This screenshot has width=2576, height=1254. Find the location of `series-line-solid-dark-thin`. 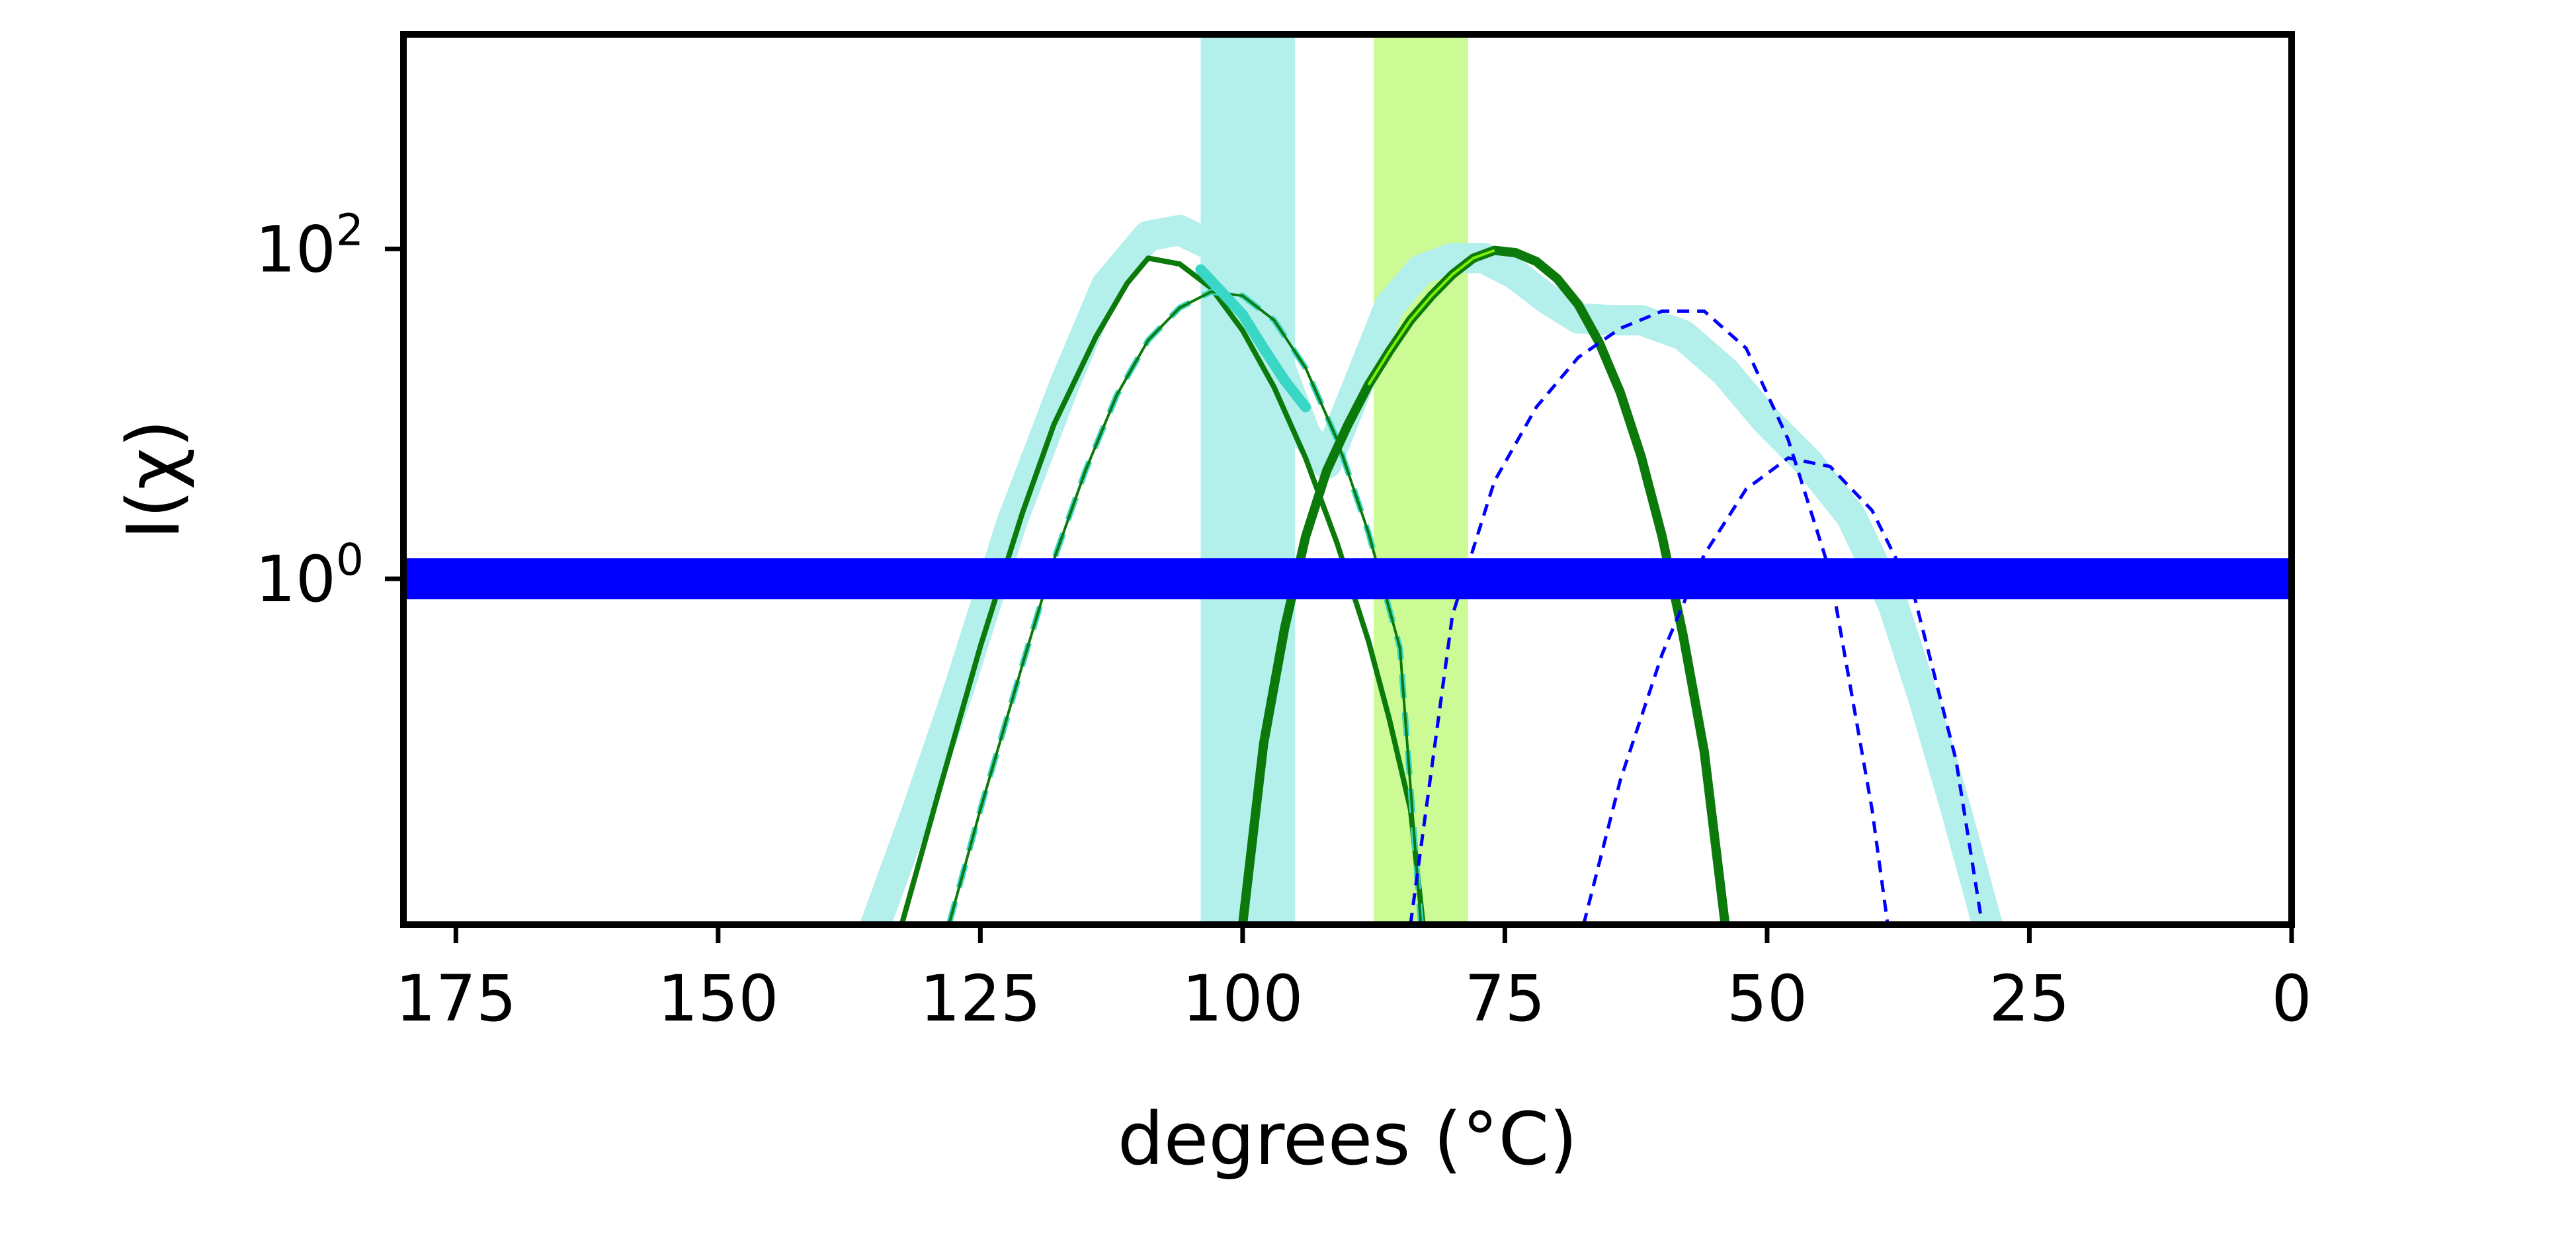

series-line-solid-dark-thin is located at coordinates (1162, 590).